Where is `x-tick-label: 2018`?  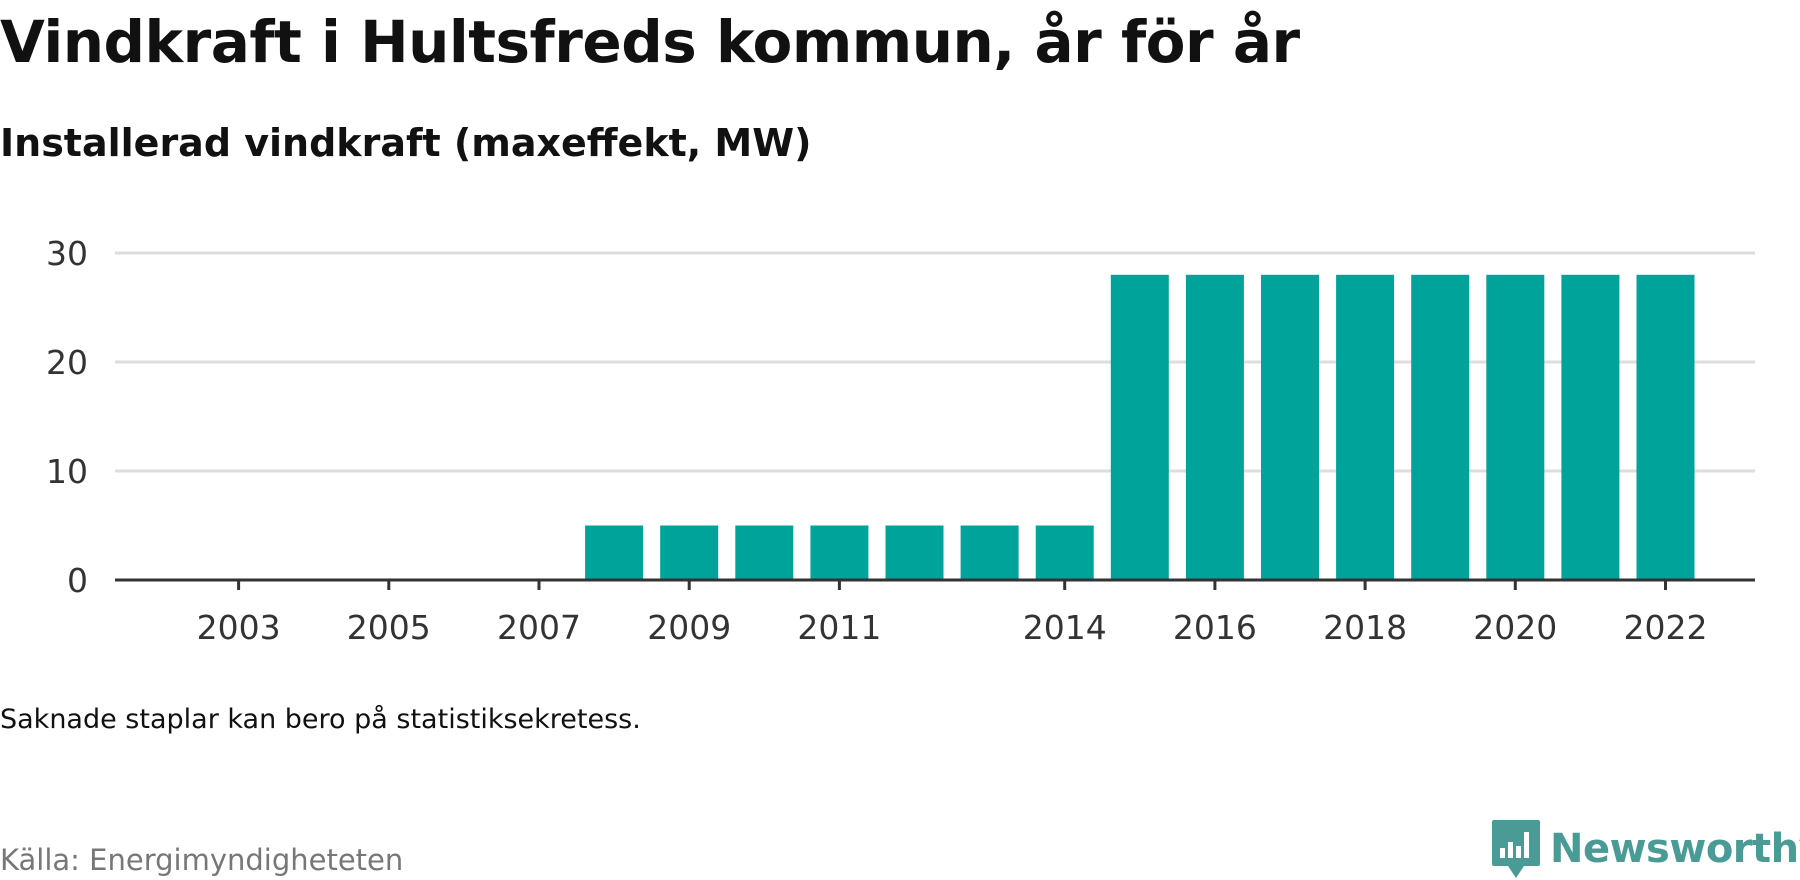 x-tick-label: 2018 is located at coordinates (1365, 627).